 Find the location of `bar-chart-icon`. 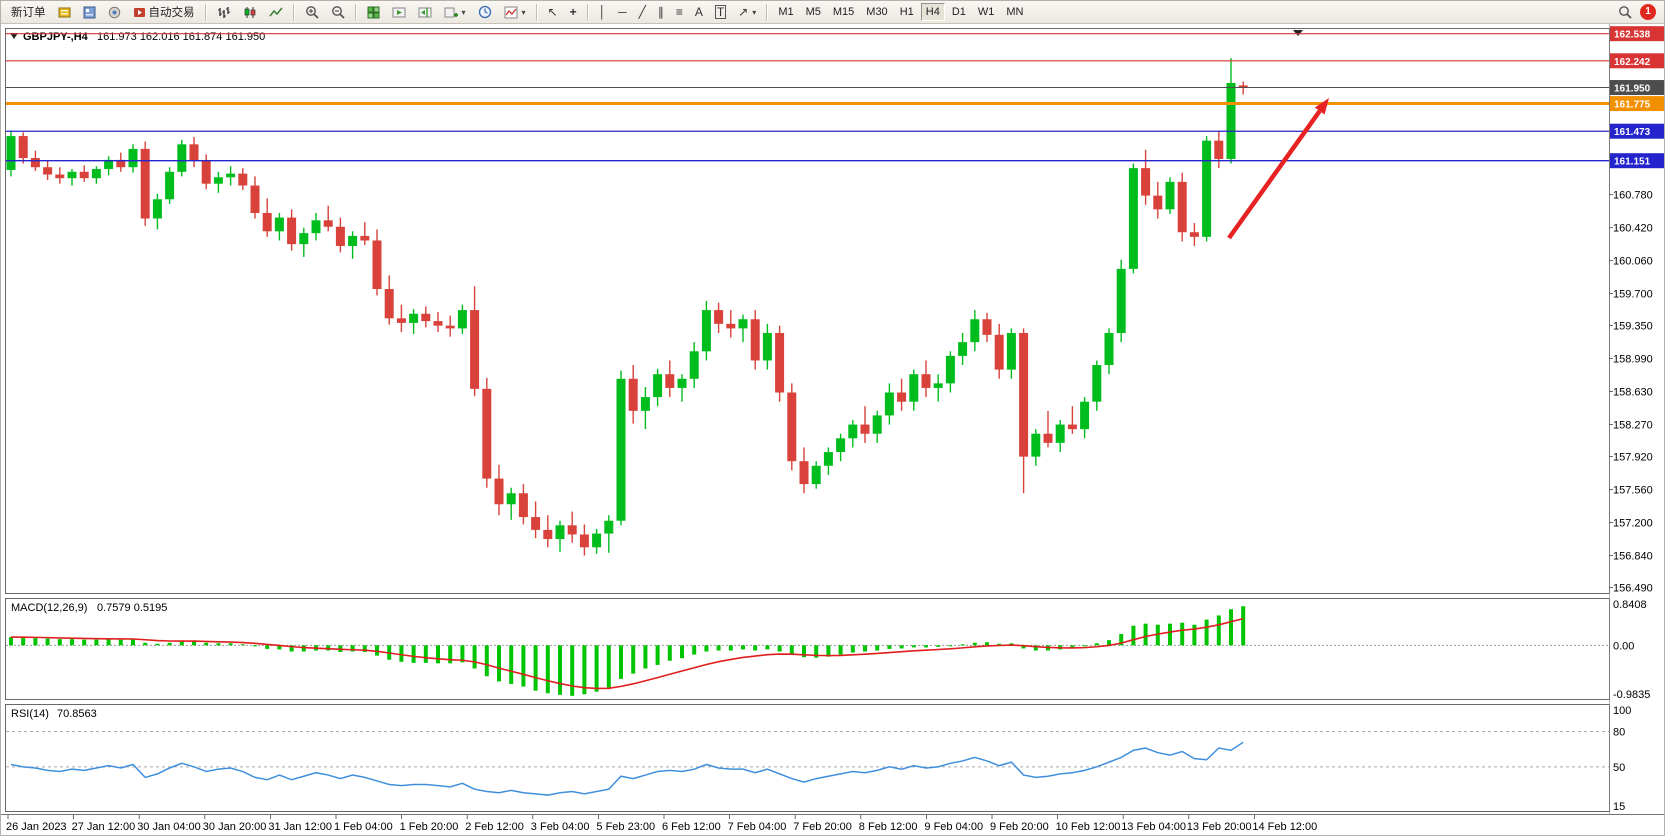

bar-chart-icon is located at coordinates (223, 12).